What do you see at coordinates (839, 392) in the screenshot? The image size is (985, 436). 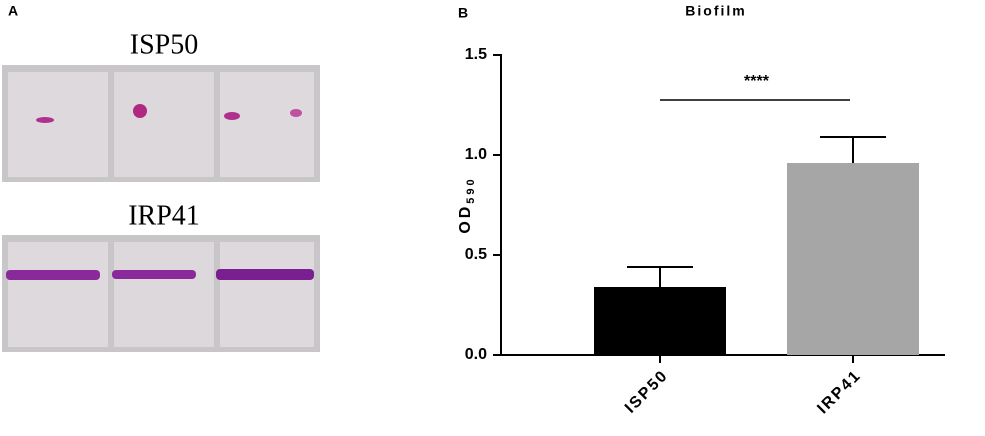 I see `x-tick-label: IRP41` at bounding box center [839, 392].